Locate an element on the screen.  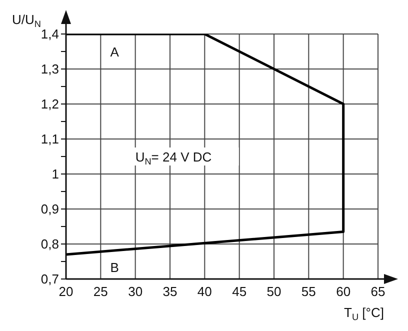
annotation: U$_{N}$= 24 V DC is located at coordinates (173, 158).